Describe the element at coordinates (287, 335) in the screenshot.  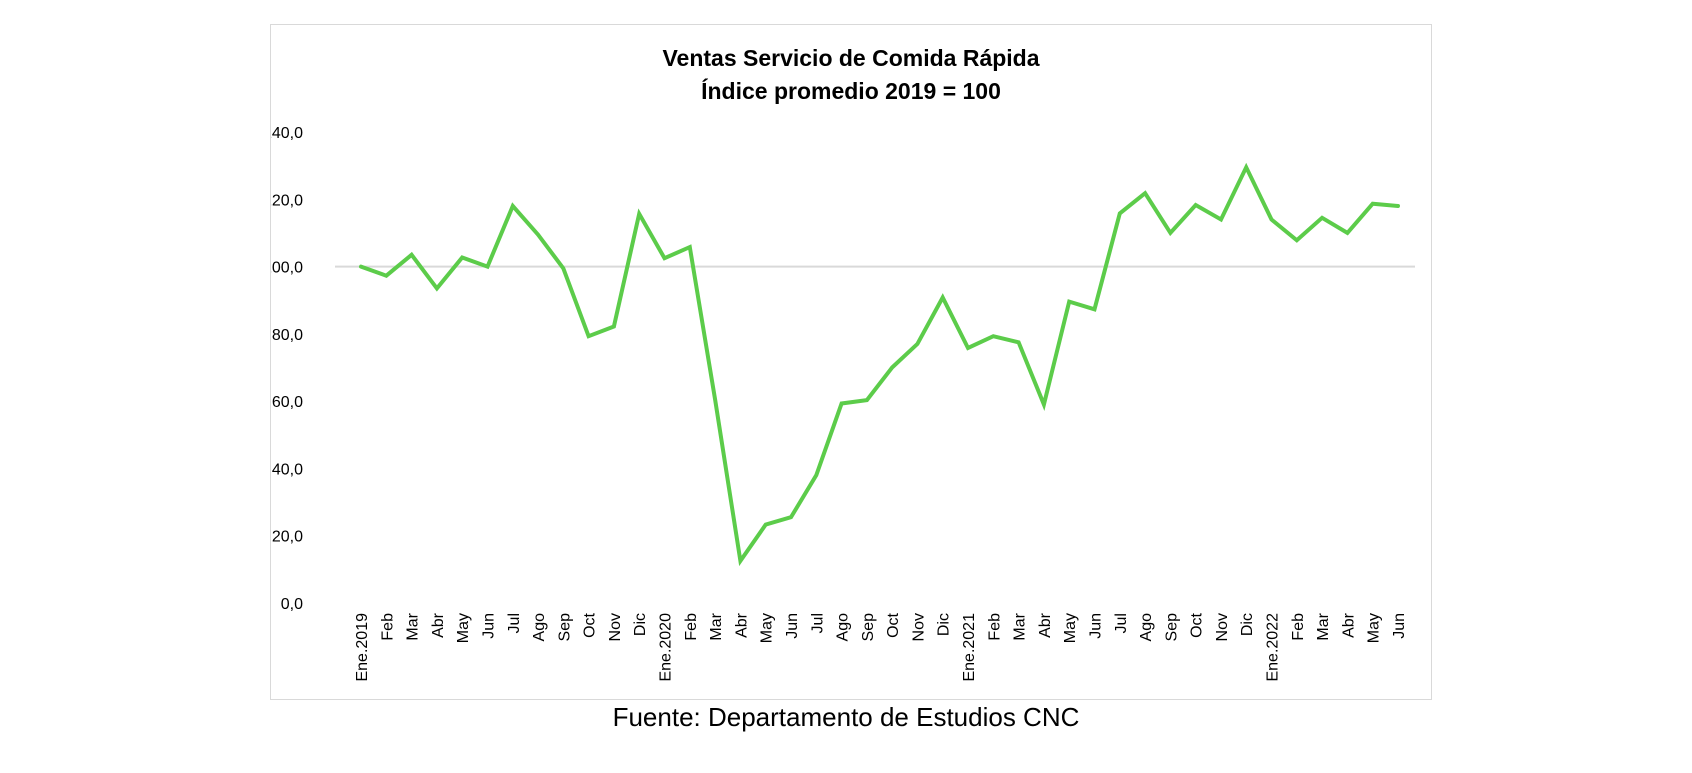
I see `y-tick-label: 80,0` at that location.